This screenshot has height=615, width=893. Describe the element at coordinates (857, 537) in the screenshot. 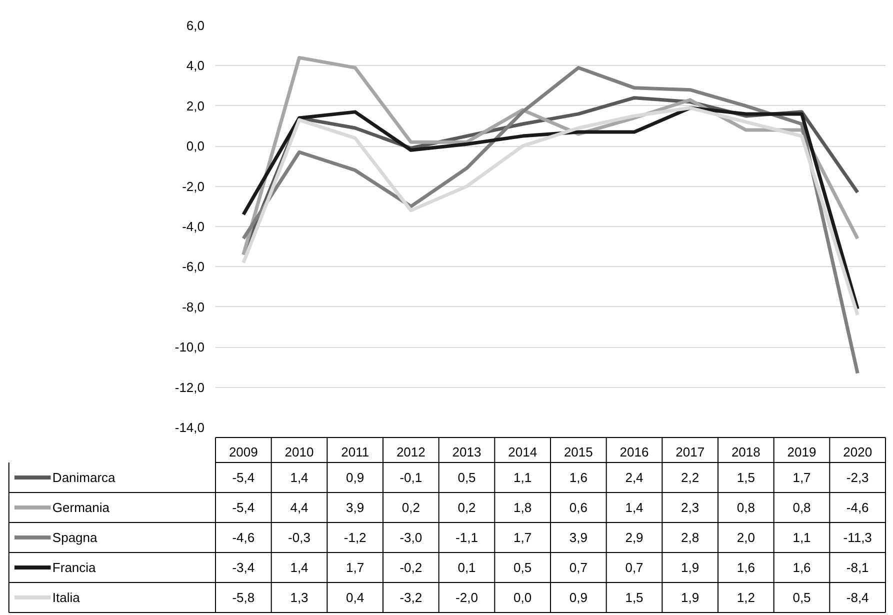

I see `data-label: -11,3` at that location.